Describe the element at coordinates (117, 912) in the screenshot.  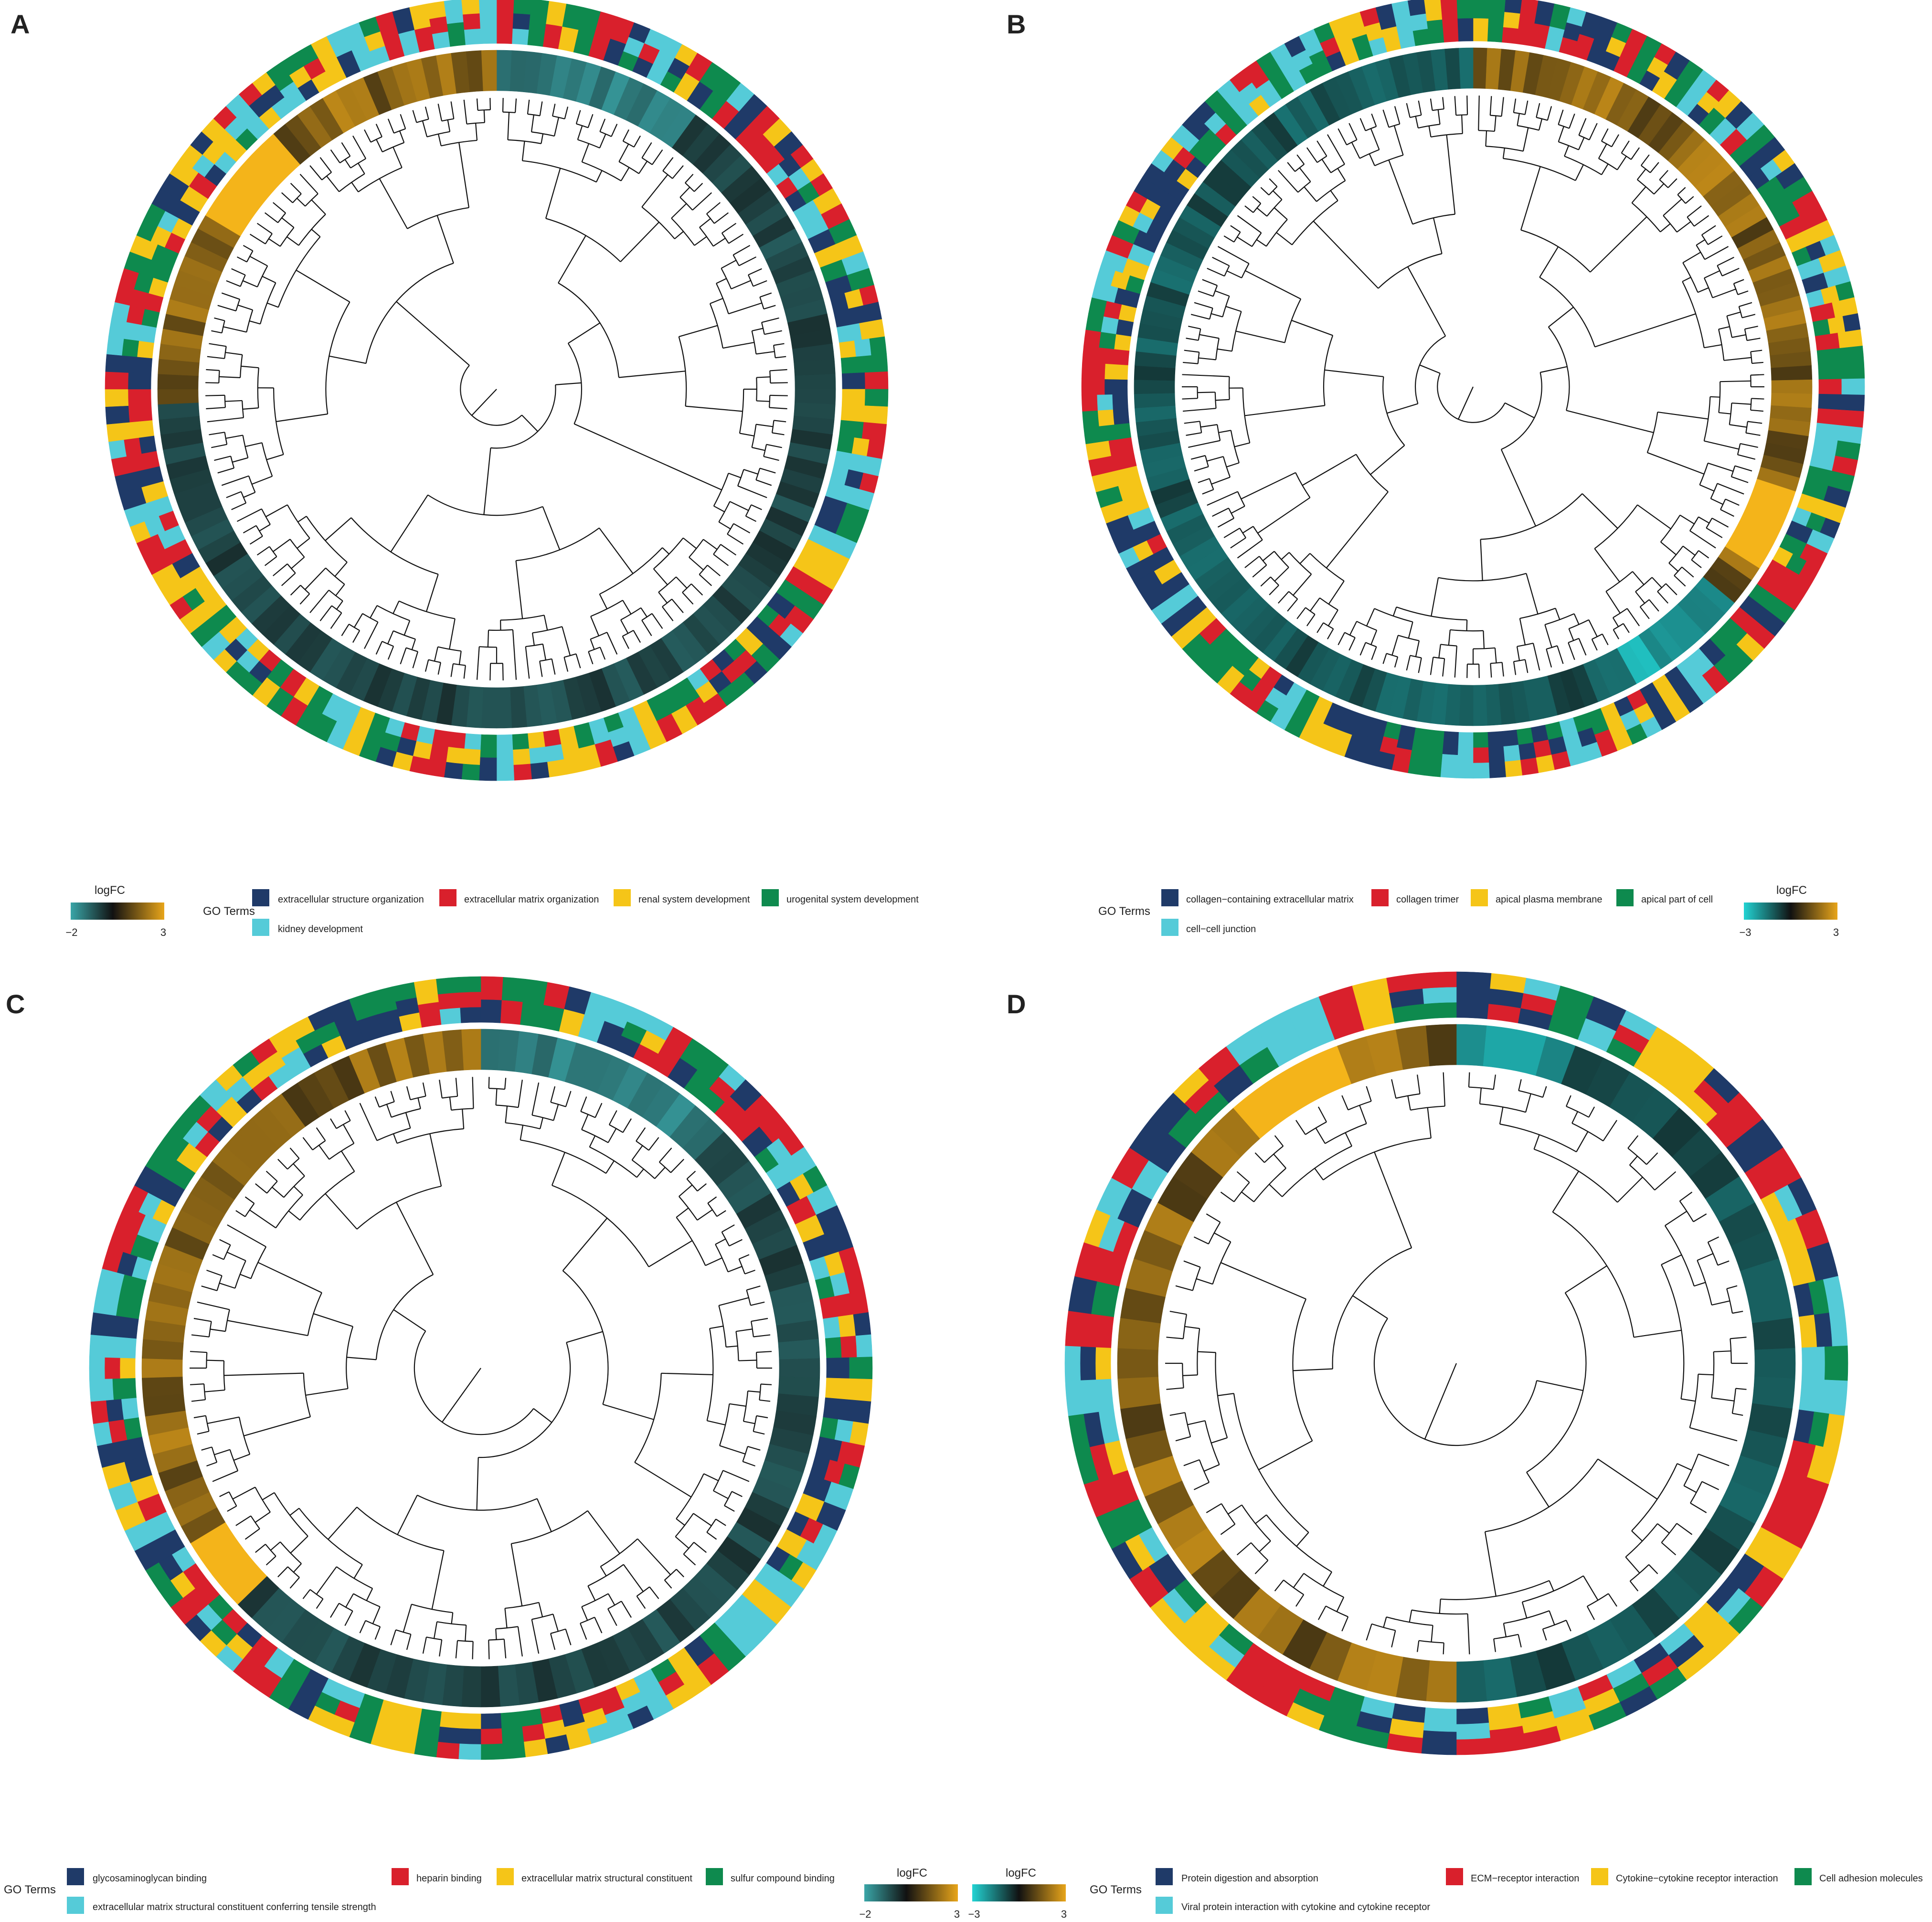
I see `logfc-color-bar` at that location.